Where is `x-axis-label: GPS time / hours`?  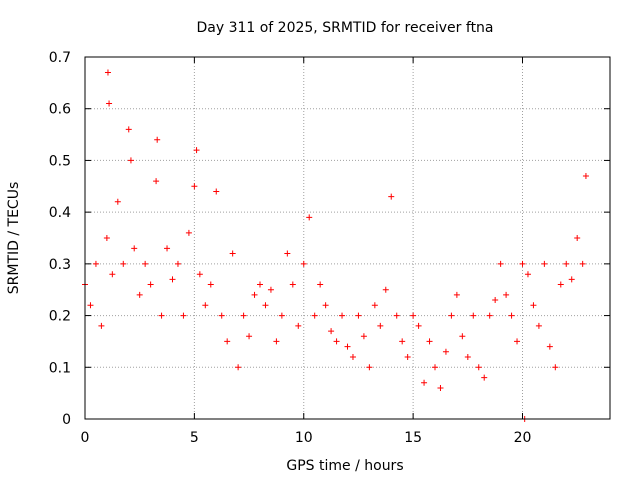 x-axis-label: GPS time / hours is located at coordinates (344, 466).